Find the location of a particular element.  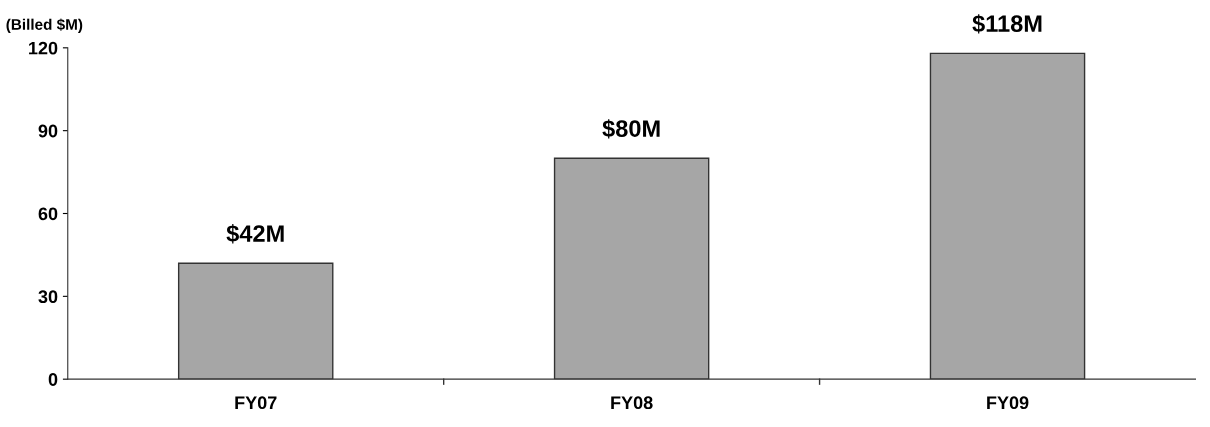

data-label: $118M is located at coordinates (1007, 24).